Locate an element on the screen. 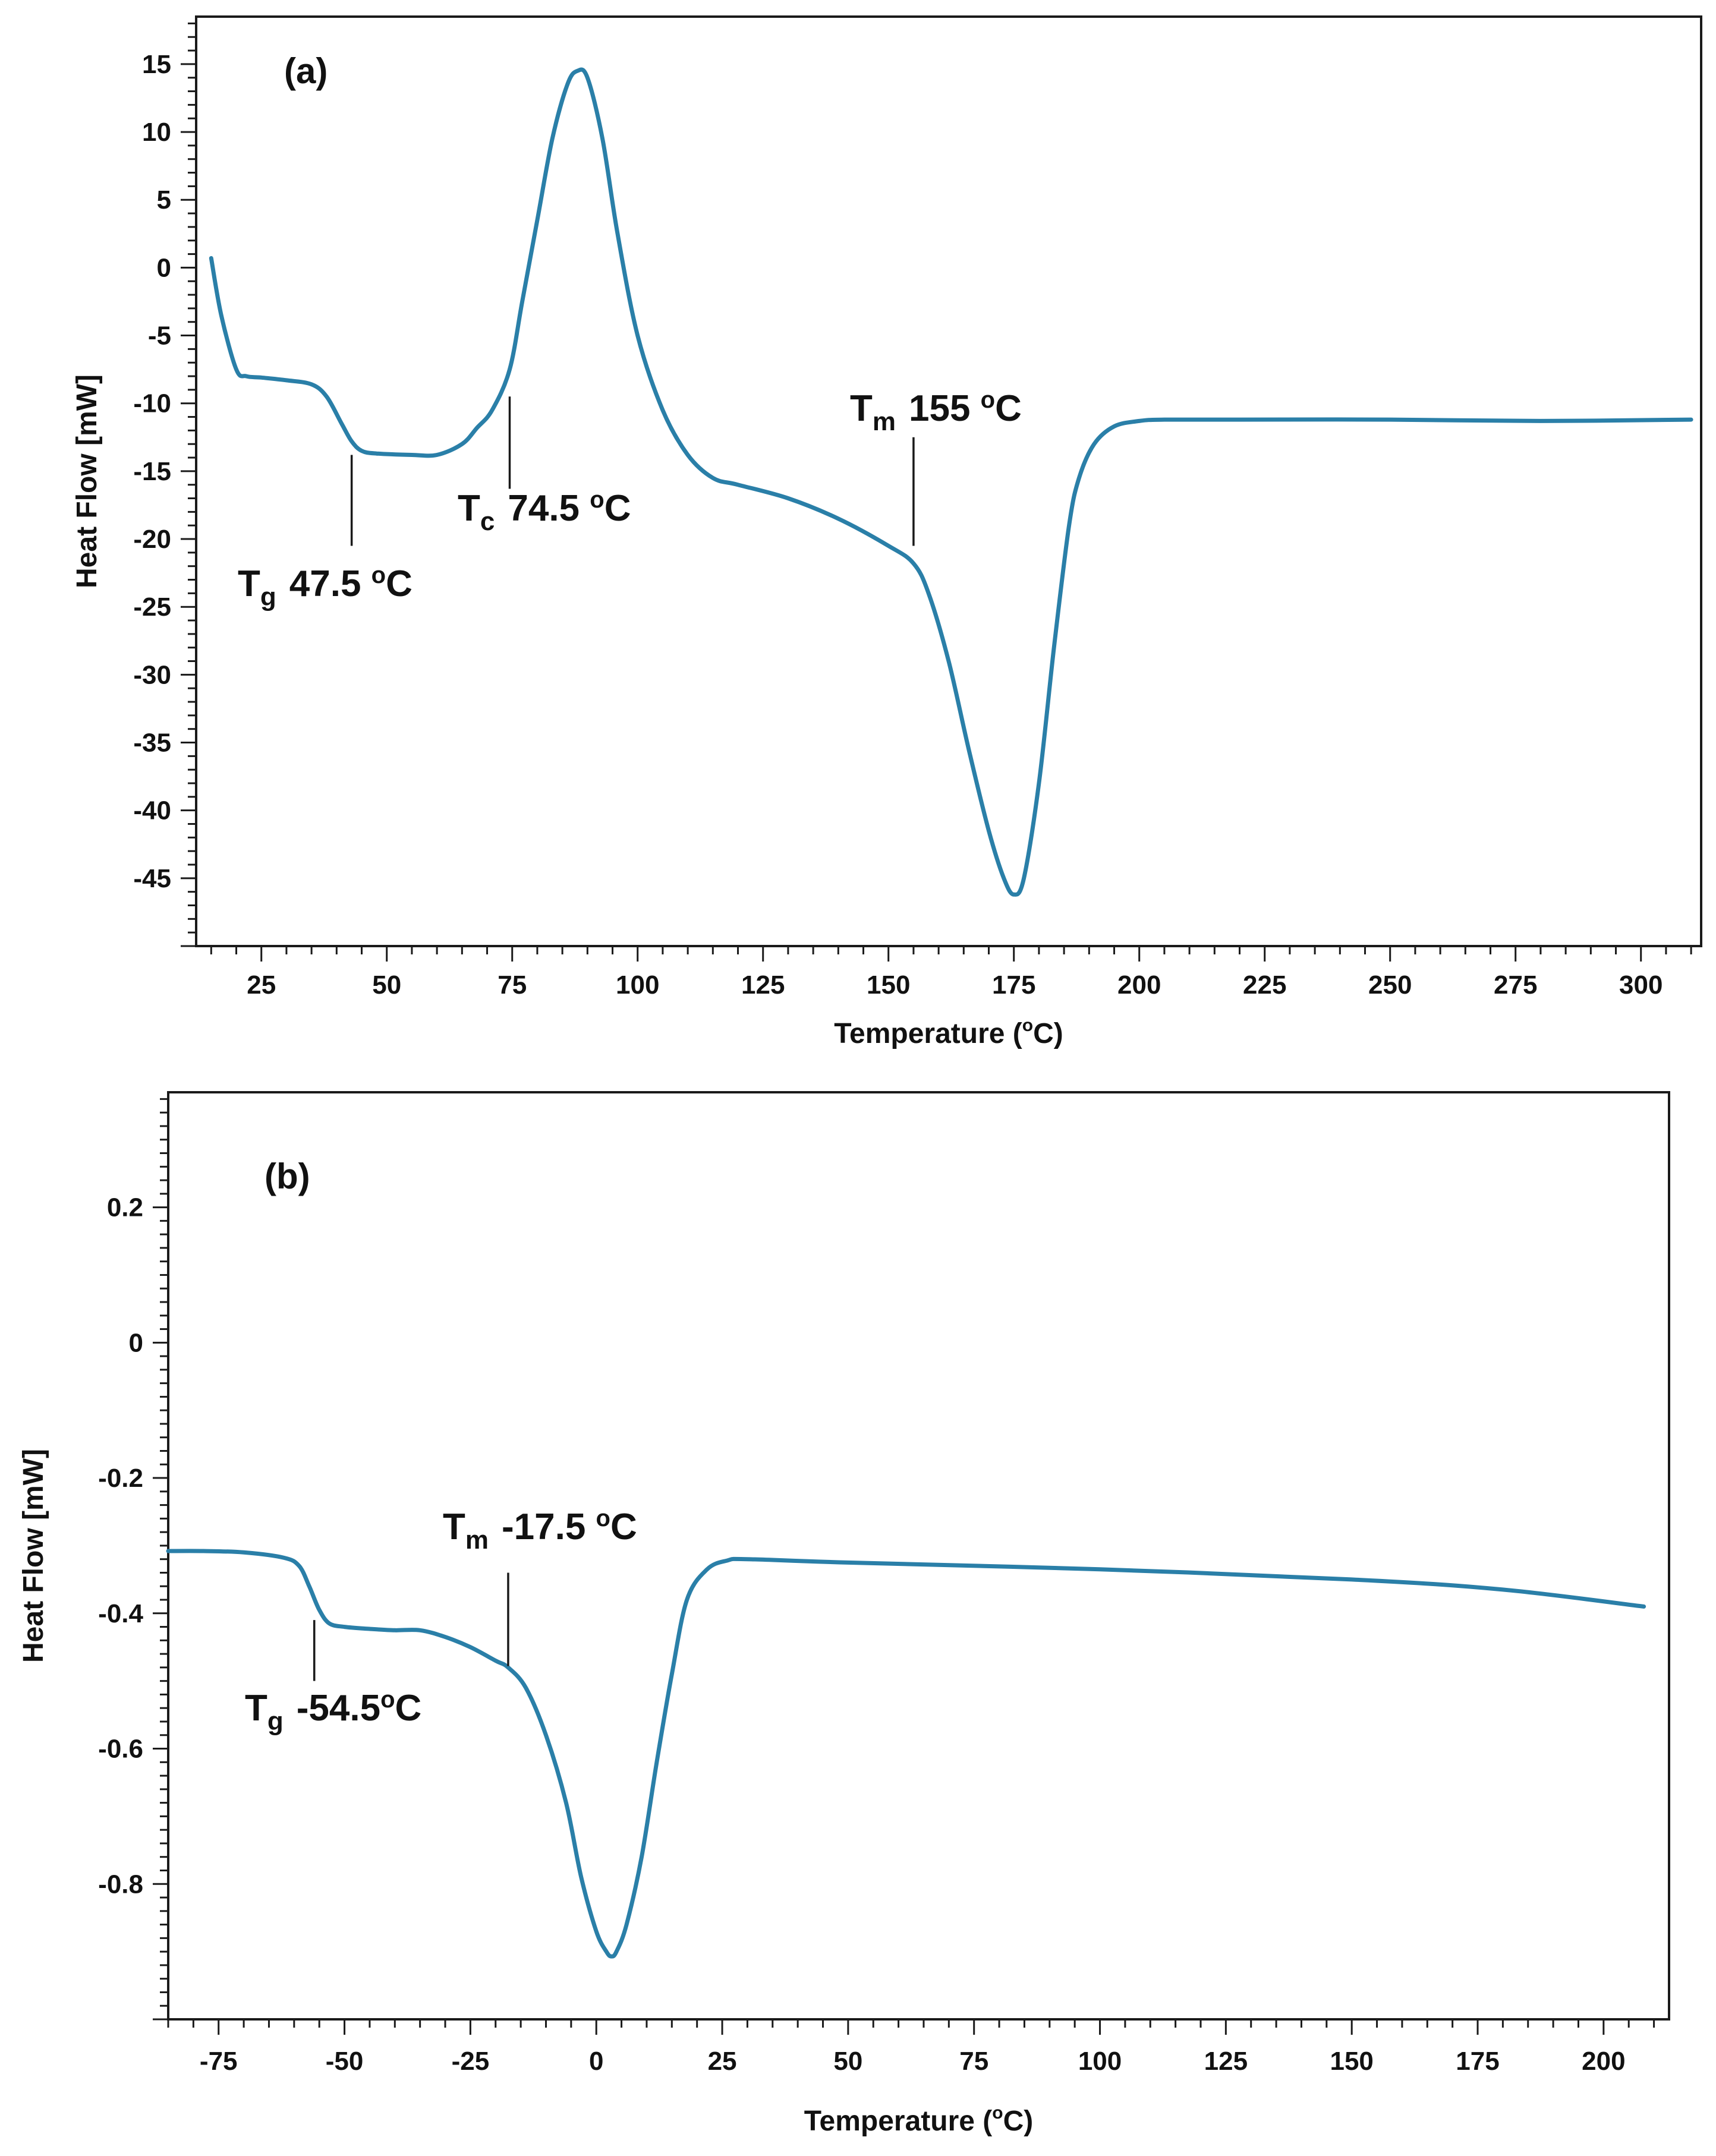 The width and height of the screenshot is (1716, 2156). annotation-label-tg: Tg 47.5 oC is located at coordinates (325, 587).